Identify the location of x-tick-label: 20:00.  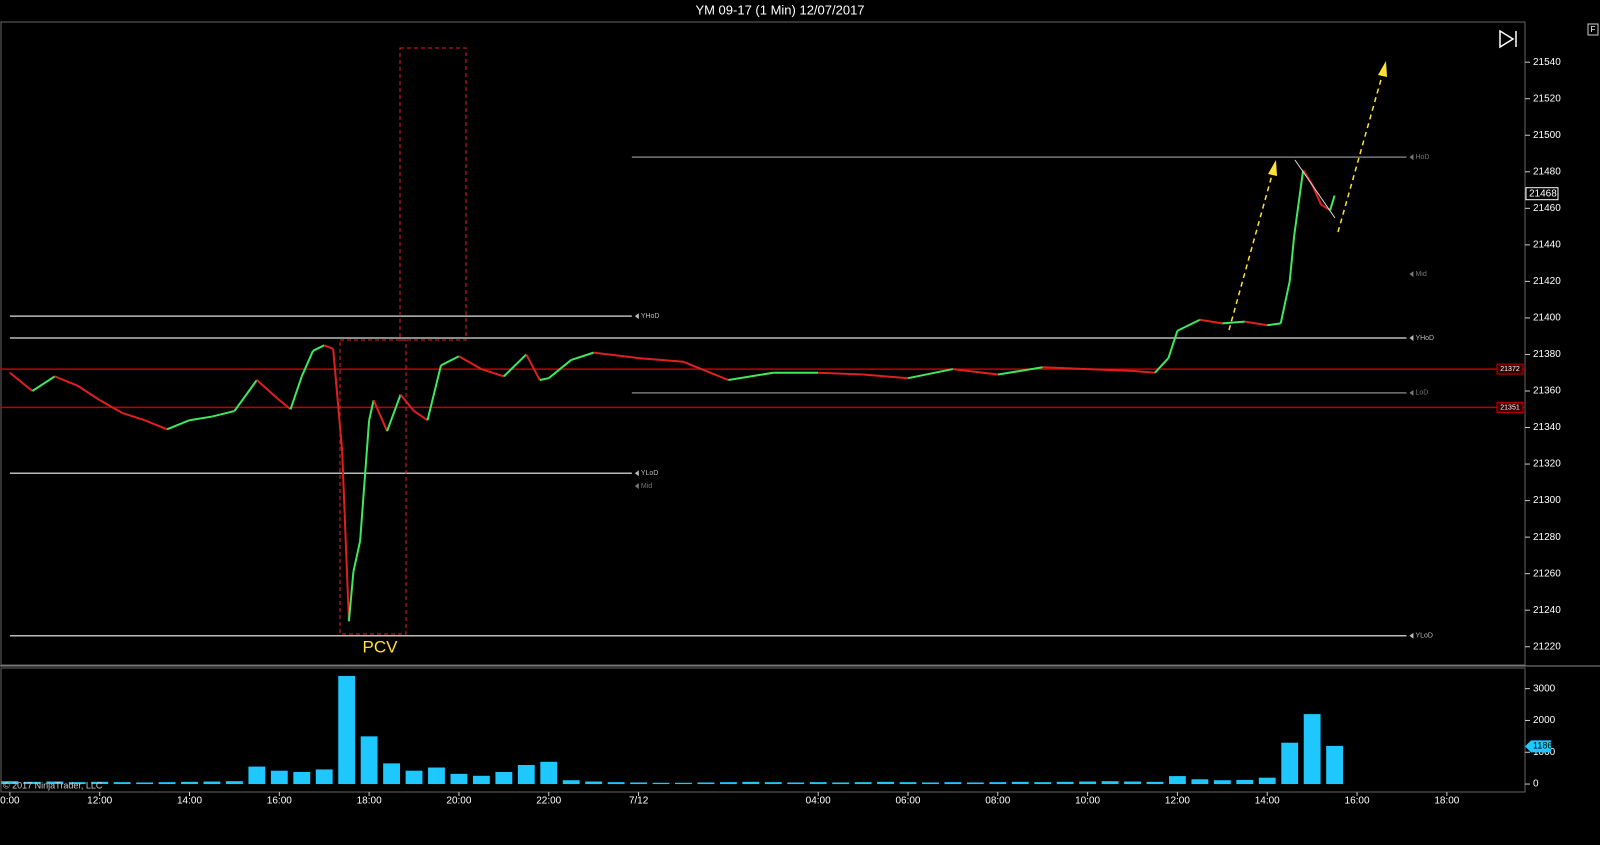
(458, 801).